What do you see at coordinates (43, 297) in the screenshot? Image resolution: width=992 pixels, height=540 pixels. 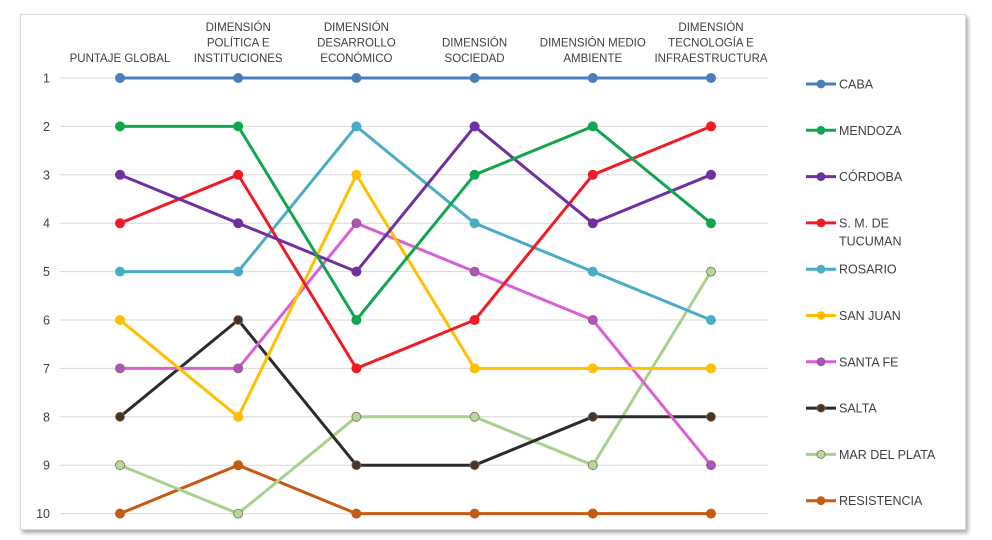 I see `y-axis-ticks: 1 2 3 4 5 6 7 8 9 10` at bounding box center [43, 297].